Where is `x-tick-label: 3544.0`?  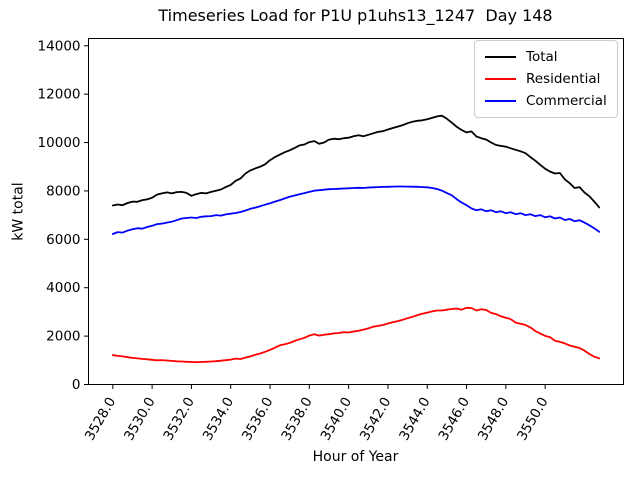 x-tick-label: 3544.0 is located at coordinates (414, 419).